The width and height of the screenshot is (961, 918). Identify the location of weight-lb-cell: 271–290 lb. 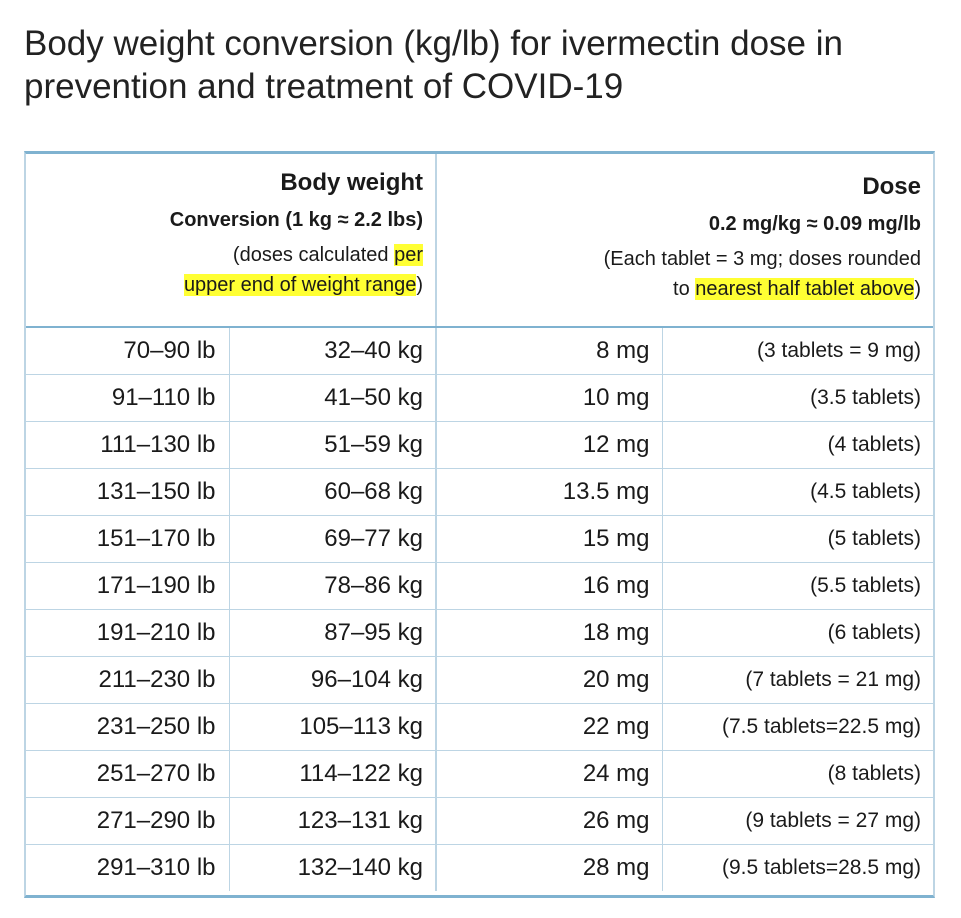
(128, 821).